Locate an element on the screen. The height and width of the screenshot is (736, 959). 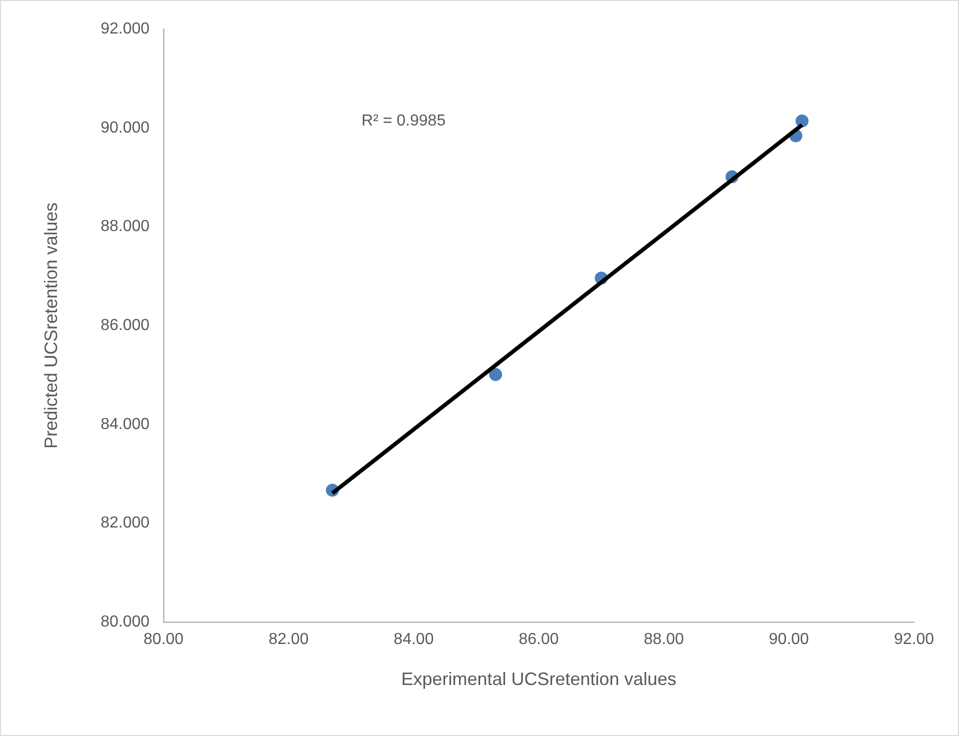
y-tick-label: 88.000 is located at coordinates (125, 227).